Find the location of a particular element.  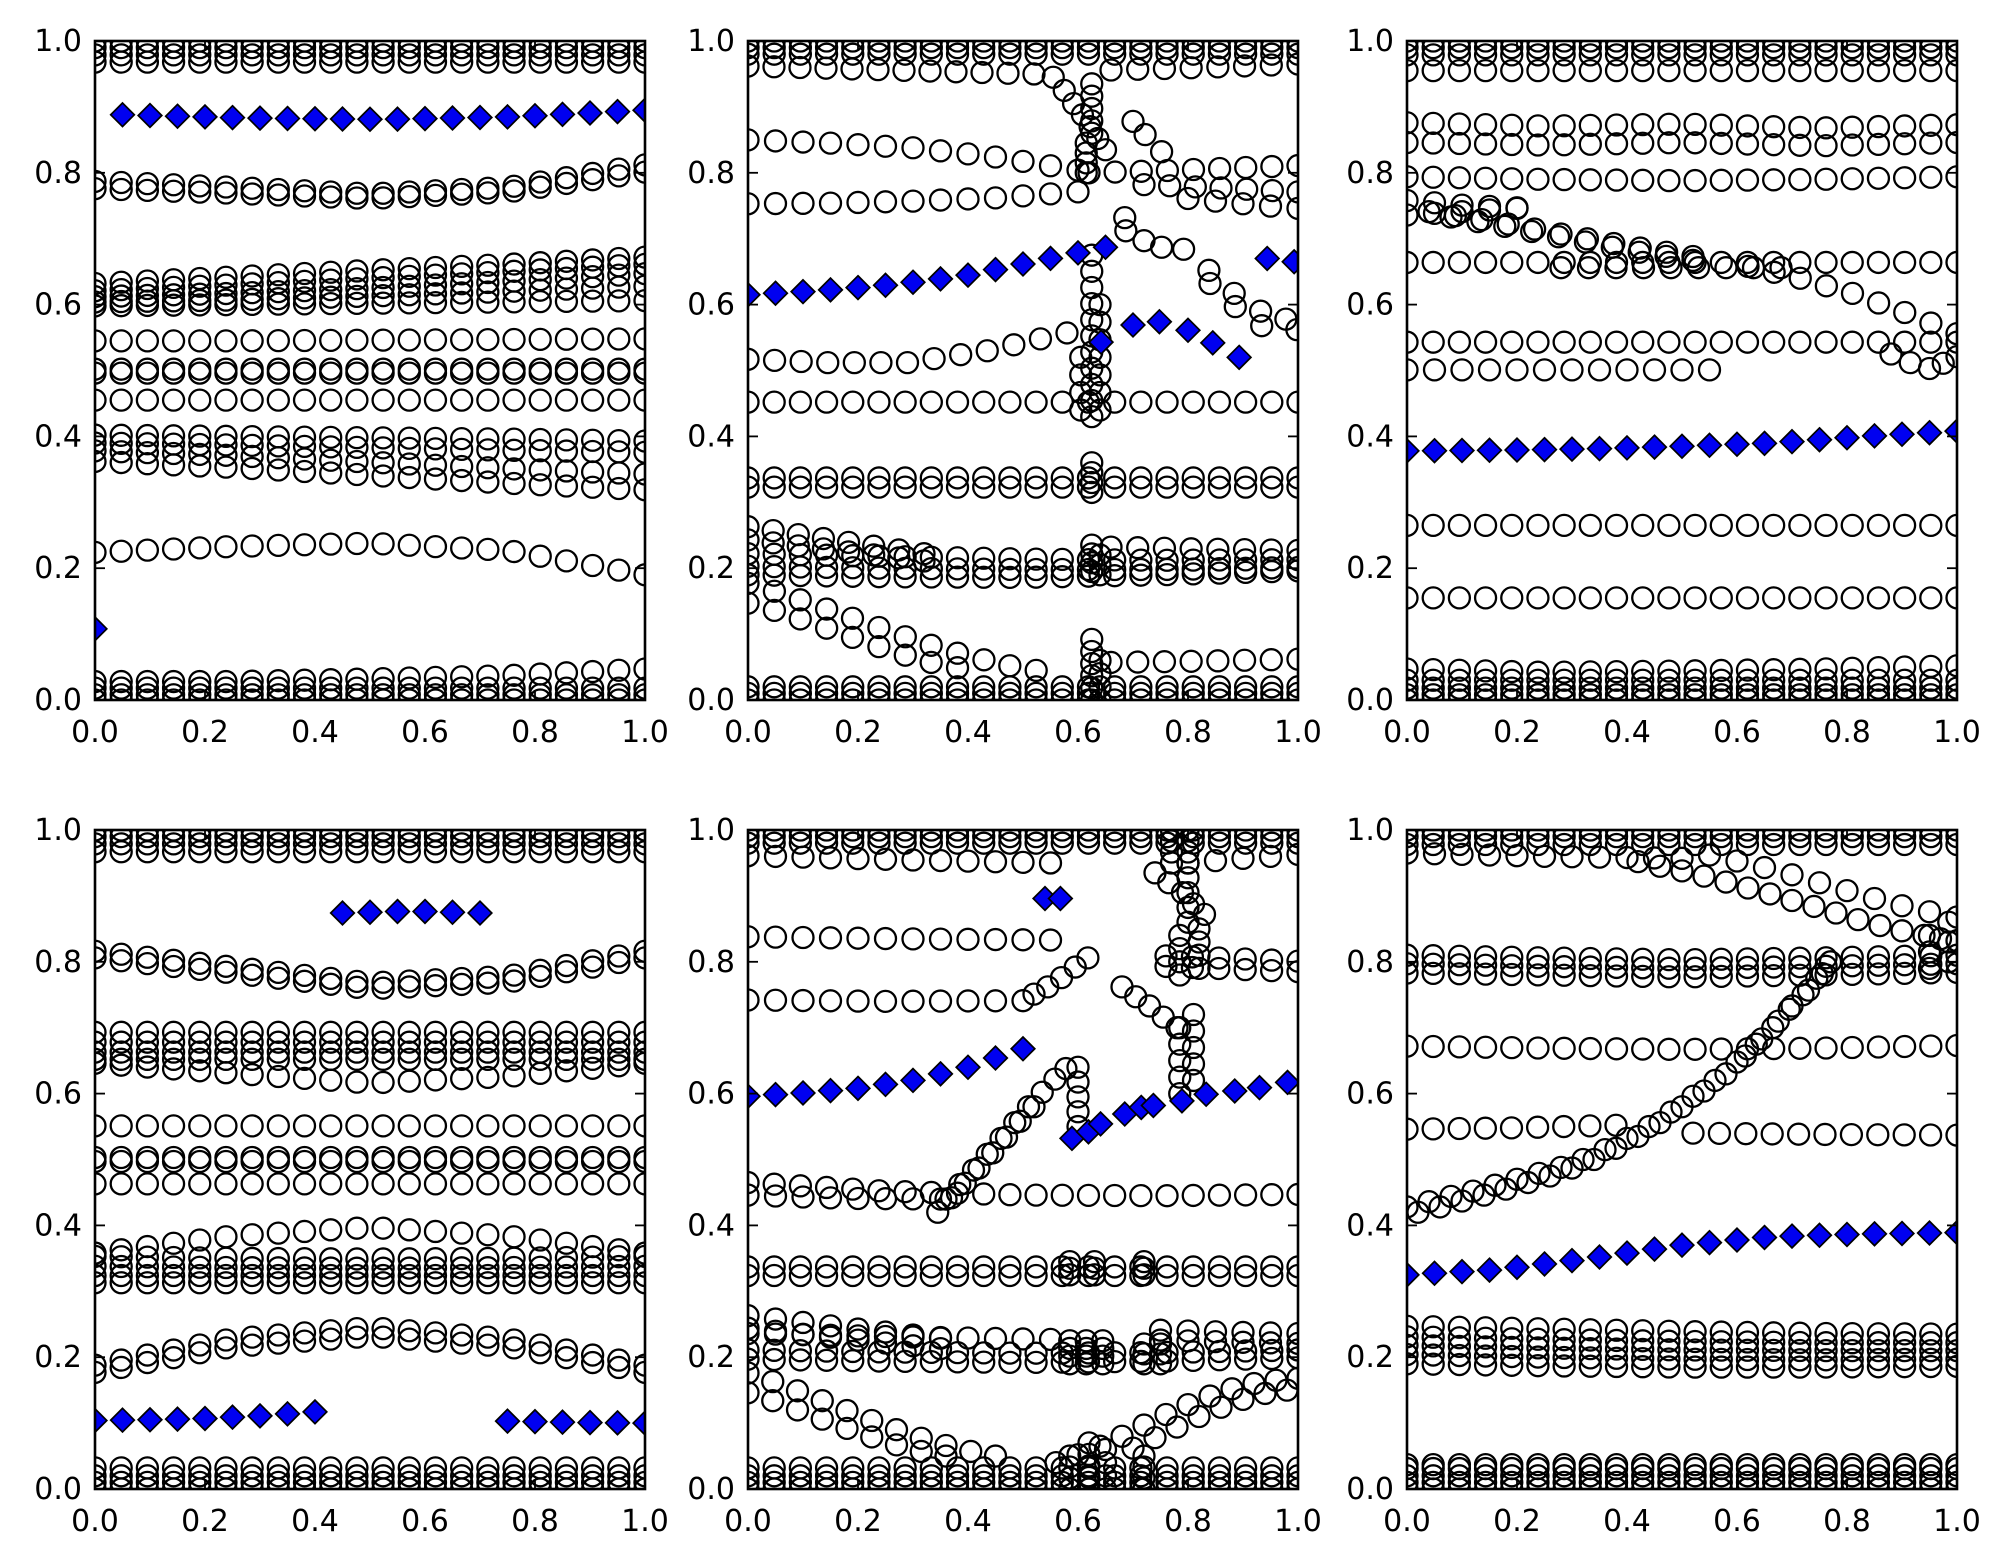

subplot-top-middle: 0.0 0.2 0.4 0.6 0.8 1.0 0.0 0.2 0.4 0.6 0.8 1.0 is located at coordinates (1004, 387).